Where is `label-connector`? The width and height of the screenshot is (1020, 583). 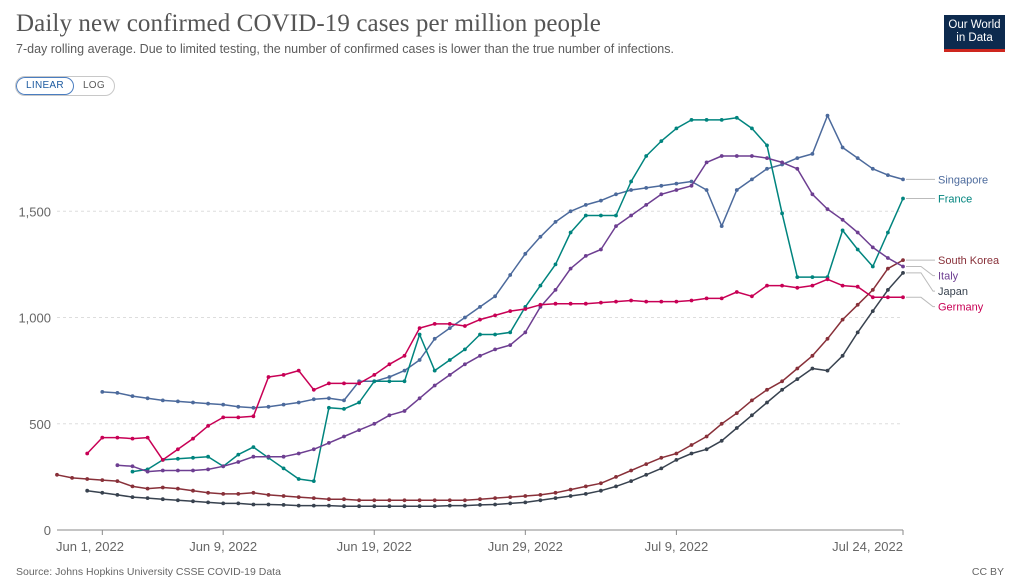 label-connector is located at coordinates (920, 271).